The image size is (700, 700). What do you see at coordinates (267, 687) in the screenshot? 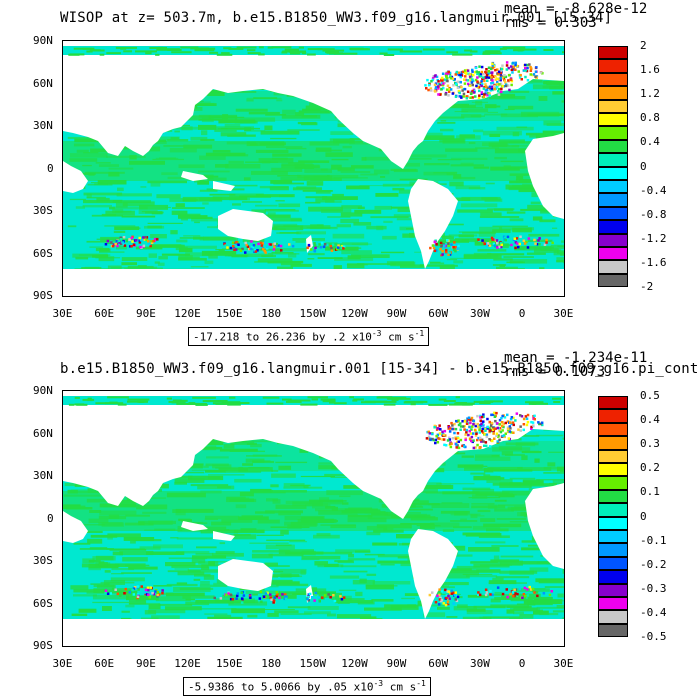
I see `range-text: -5.9386 to 5.0066 by .05` at bounding box center [267, 687].